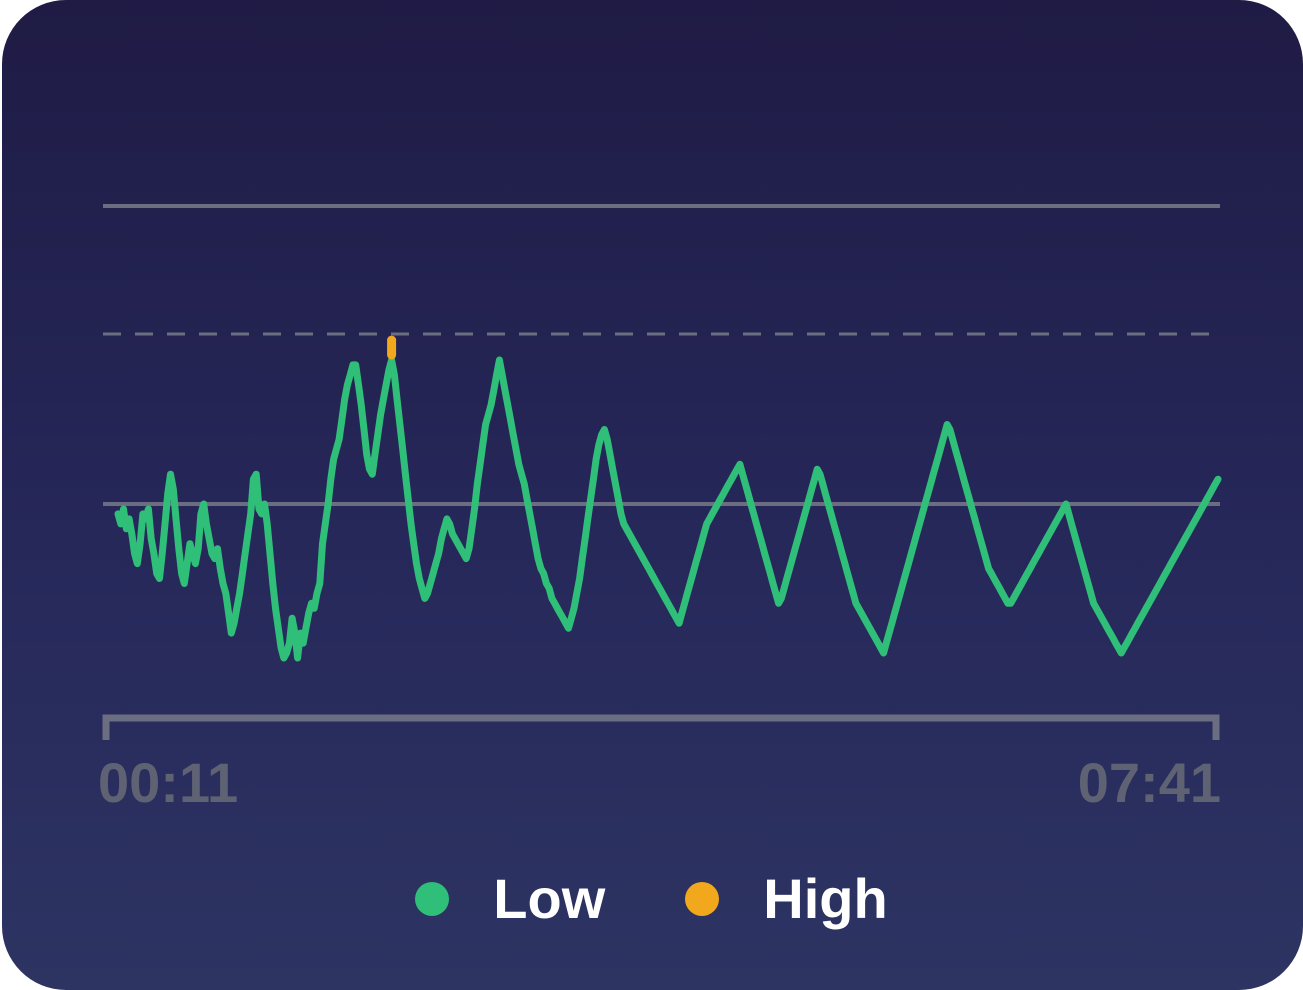 The image size is (1303, 990). What do you see at coordinates (825, 898) in the screenshot?
I see `legend-high-label: High` at bounding box center [825, 898].